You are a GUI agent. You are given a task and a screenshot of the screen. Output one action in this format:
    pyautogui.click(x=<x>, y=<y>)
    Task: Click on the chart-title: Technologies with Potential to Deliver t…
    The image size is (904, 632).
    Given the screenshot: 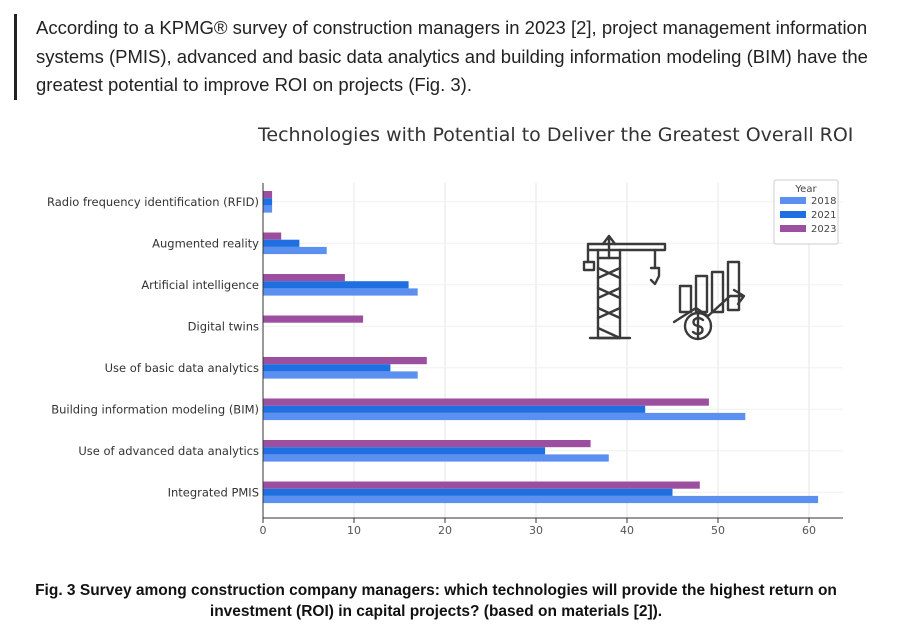 What is the action you would take?
    pyautogui.click(x=556, y=135)
    